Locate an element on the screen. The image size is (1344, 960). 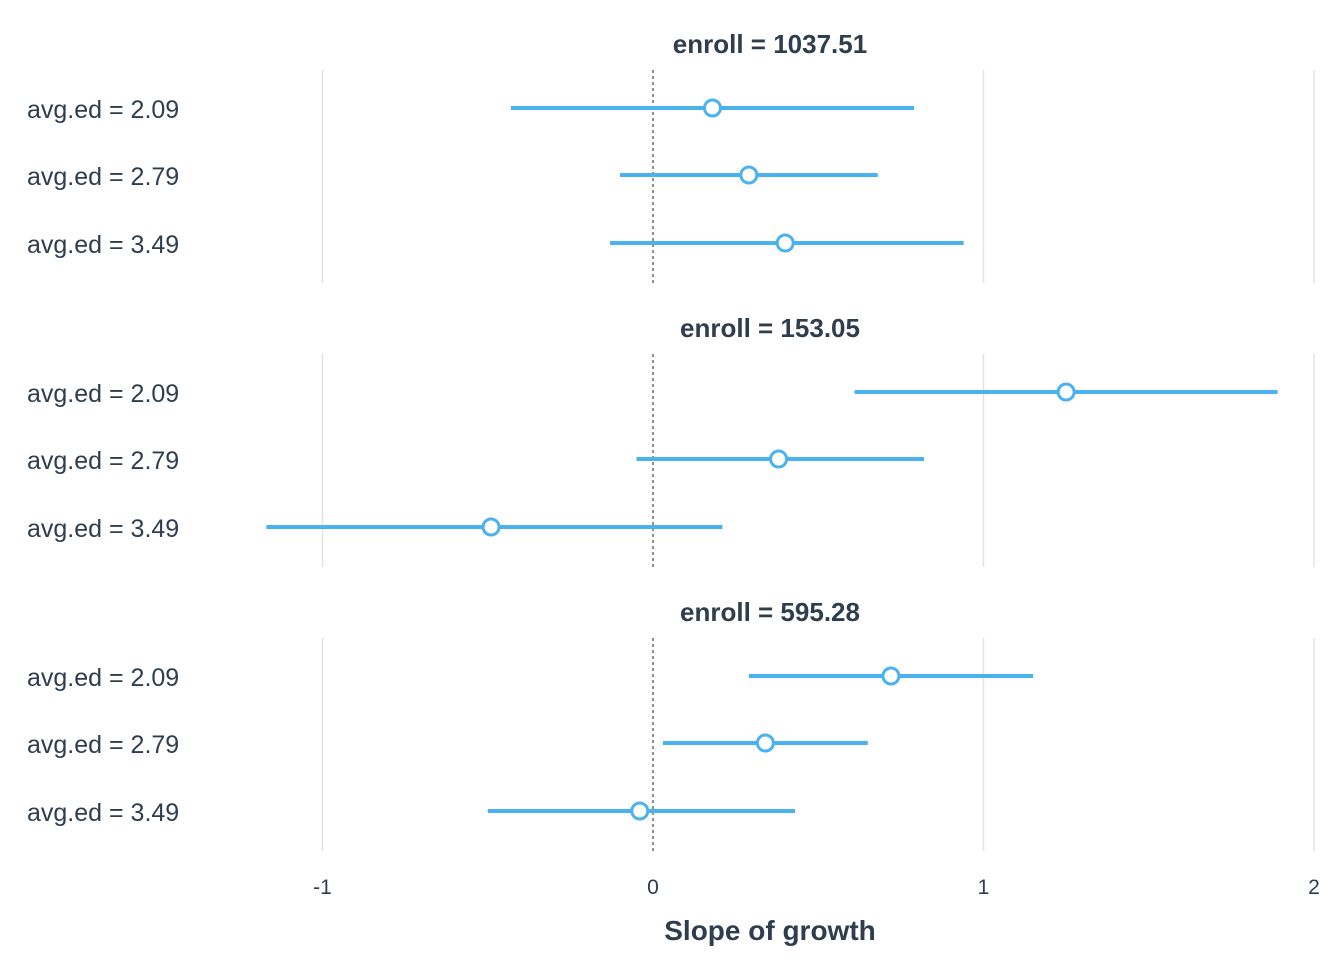
x-tick-label: 1 is located at coordinates (984, 887).